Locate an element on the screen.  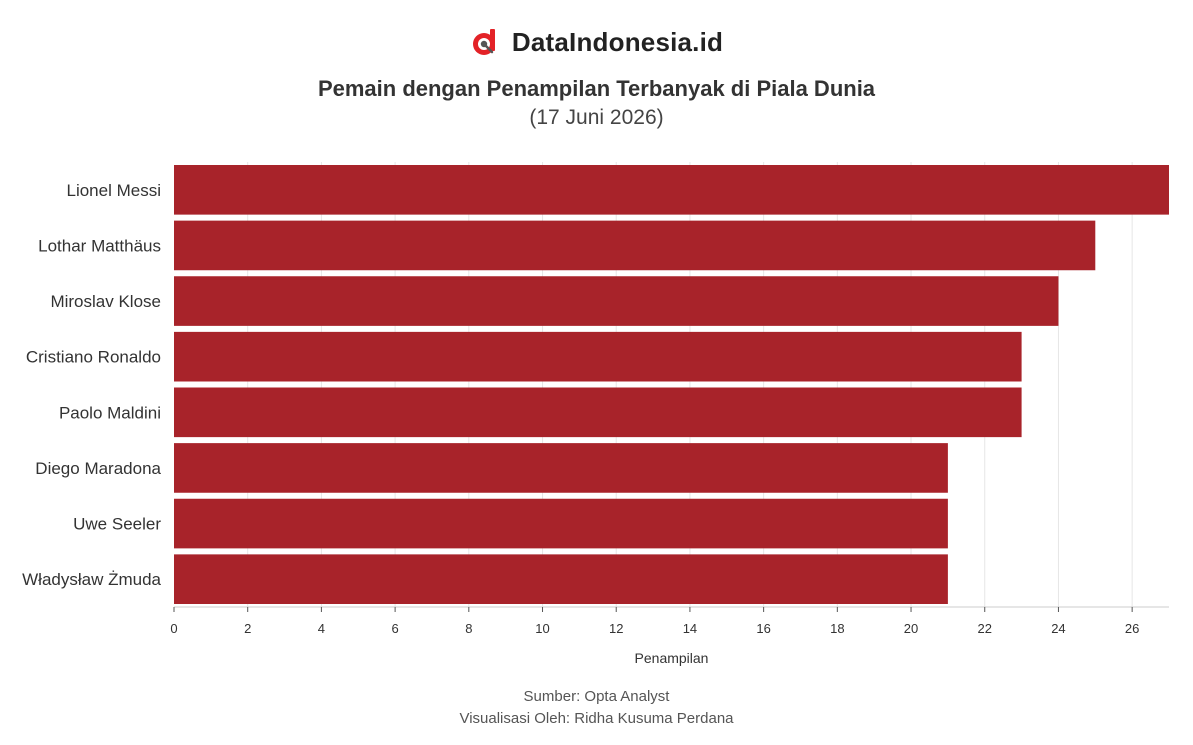
dataindonesia-logo-icon is located at coordinates (483, 42).